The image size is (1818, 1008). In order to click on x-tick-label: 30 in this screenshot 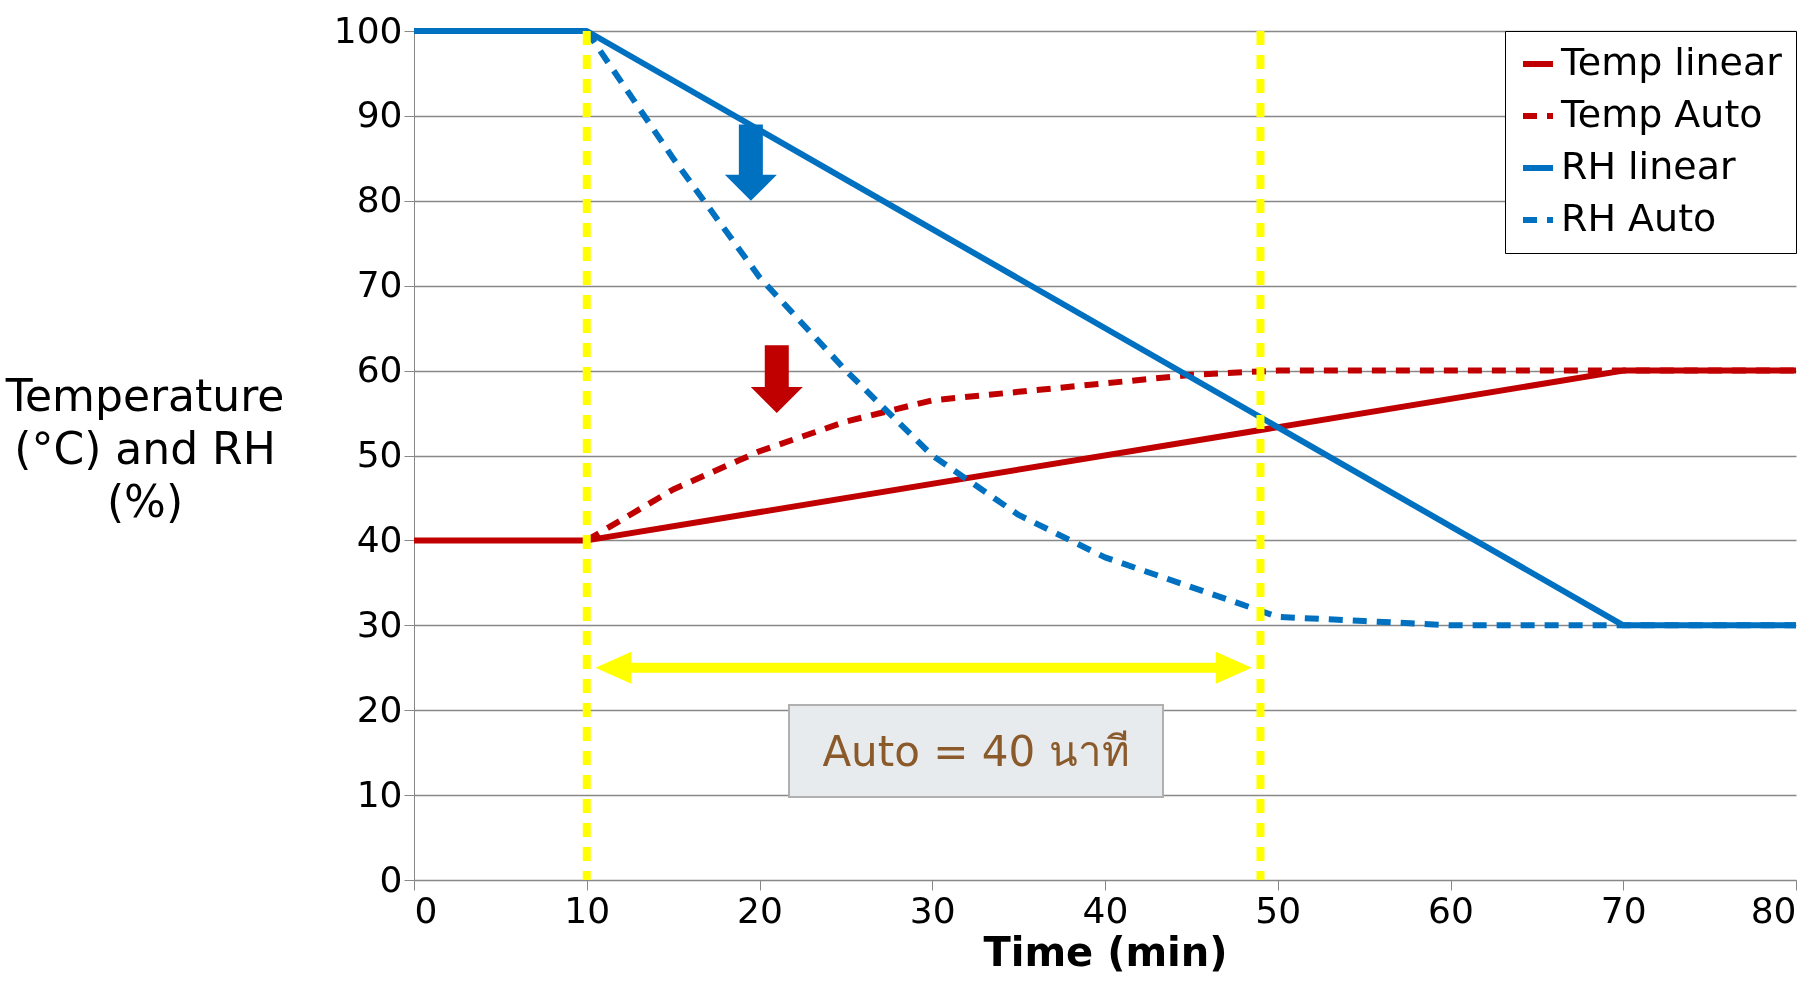, I will do `click(932, 910)`.